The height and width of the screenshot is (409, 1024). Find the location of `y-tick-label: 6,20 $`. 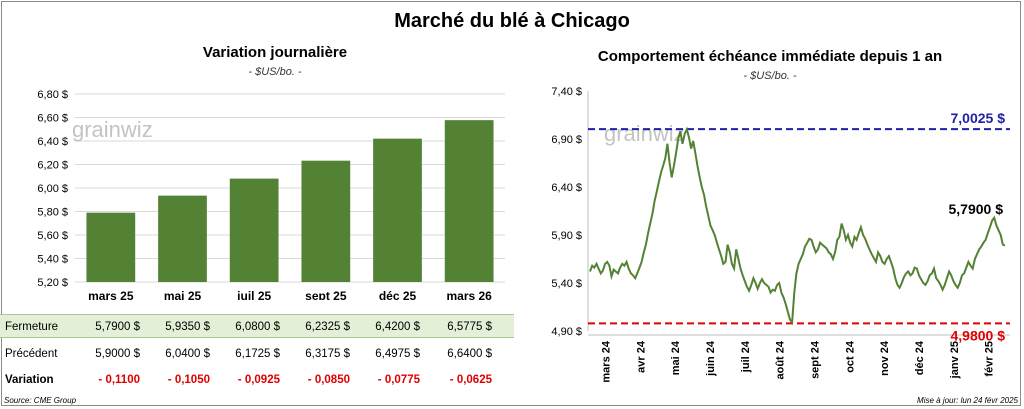

y-tick-label: 6,20 $ is located at coordinates (52, 166).